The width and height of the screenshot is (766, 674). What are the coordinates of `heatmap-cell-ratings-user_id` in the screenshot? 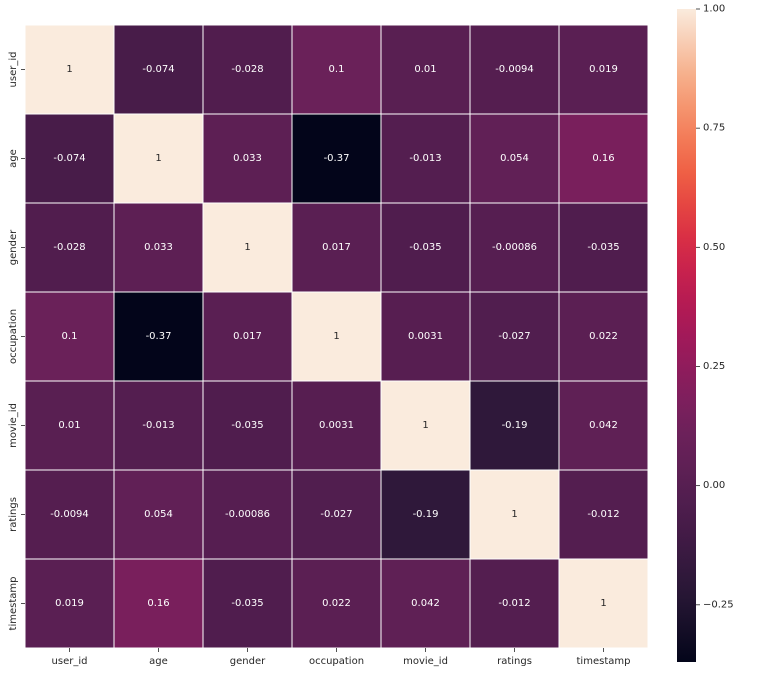 It's located at (69, 514).